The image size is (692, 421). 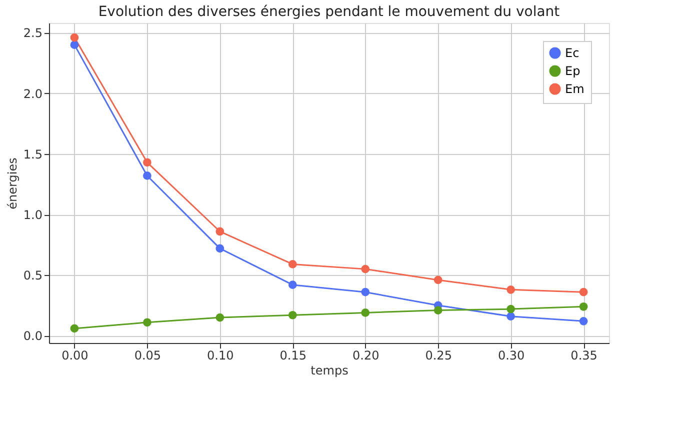 What do you see at coordinates (572, 53) in the screenshot?
I see `legend-label: Ec` at bounding box center [572, 53].